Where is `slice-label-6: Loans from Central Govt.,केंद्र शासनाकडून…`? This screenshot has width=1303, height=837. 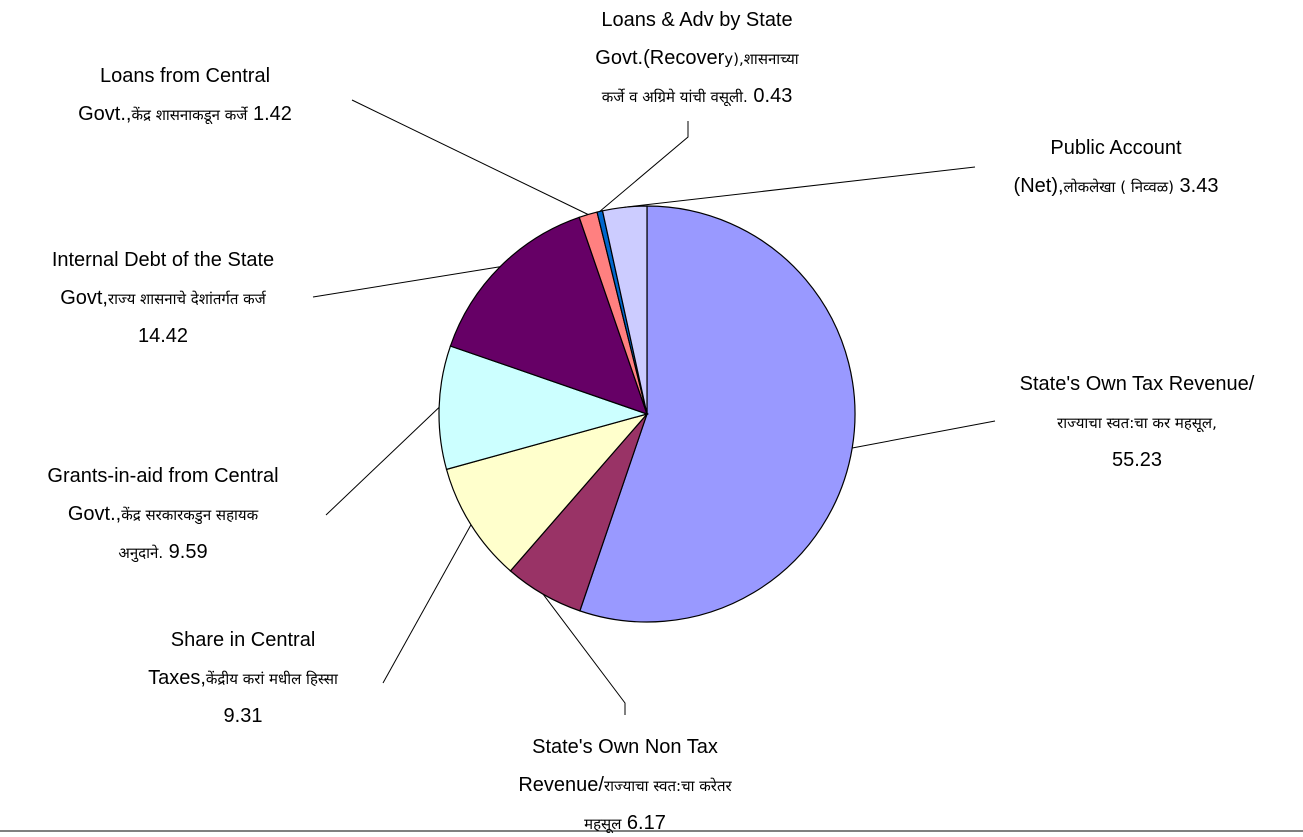 slice-label-6: Loans from Central Govt.,केंद्र शासनाकडून… is located at coordinates (185, 95).